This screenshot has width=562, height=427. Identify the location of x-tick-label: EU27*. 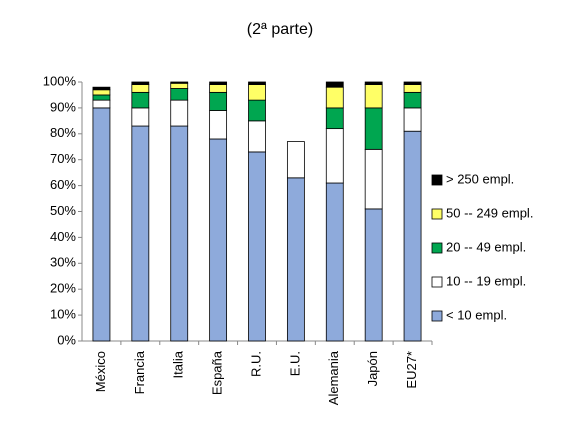
(411, 370).